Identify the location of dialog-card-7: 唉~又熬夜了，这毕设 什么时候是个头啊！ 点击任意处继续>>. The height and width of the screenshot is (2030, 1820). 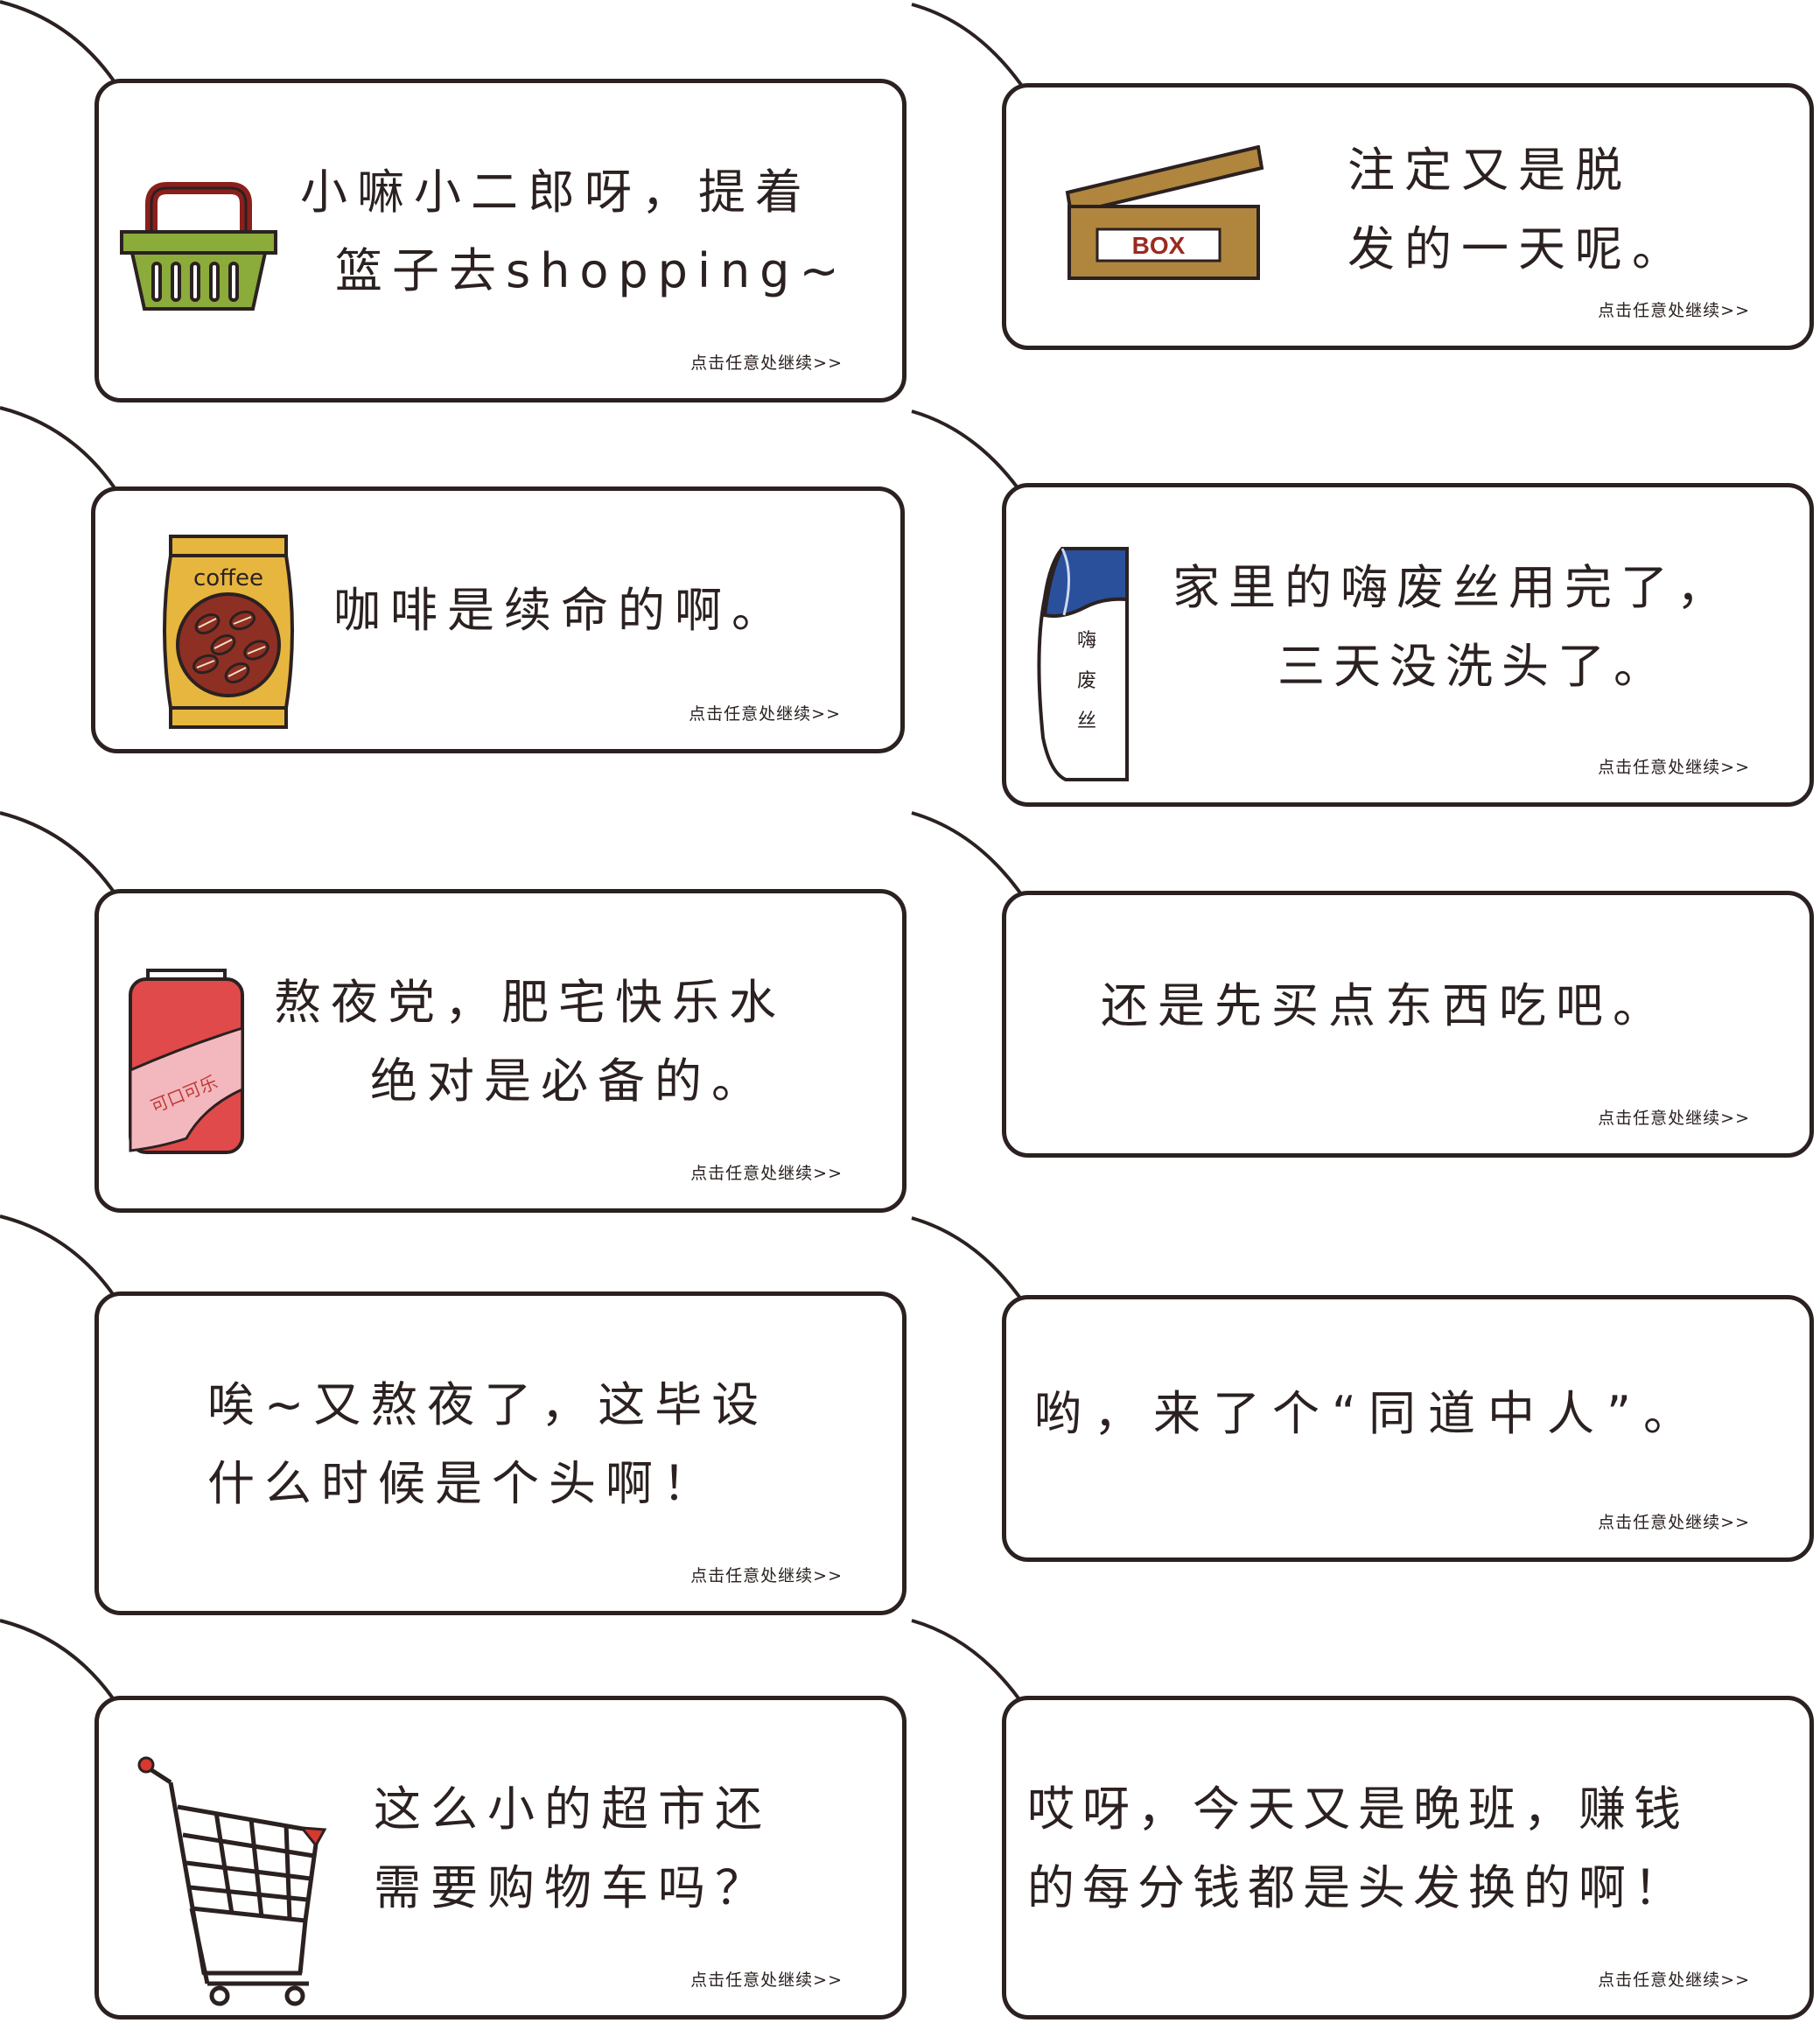
(500, 1453).